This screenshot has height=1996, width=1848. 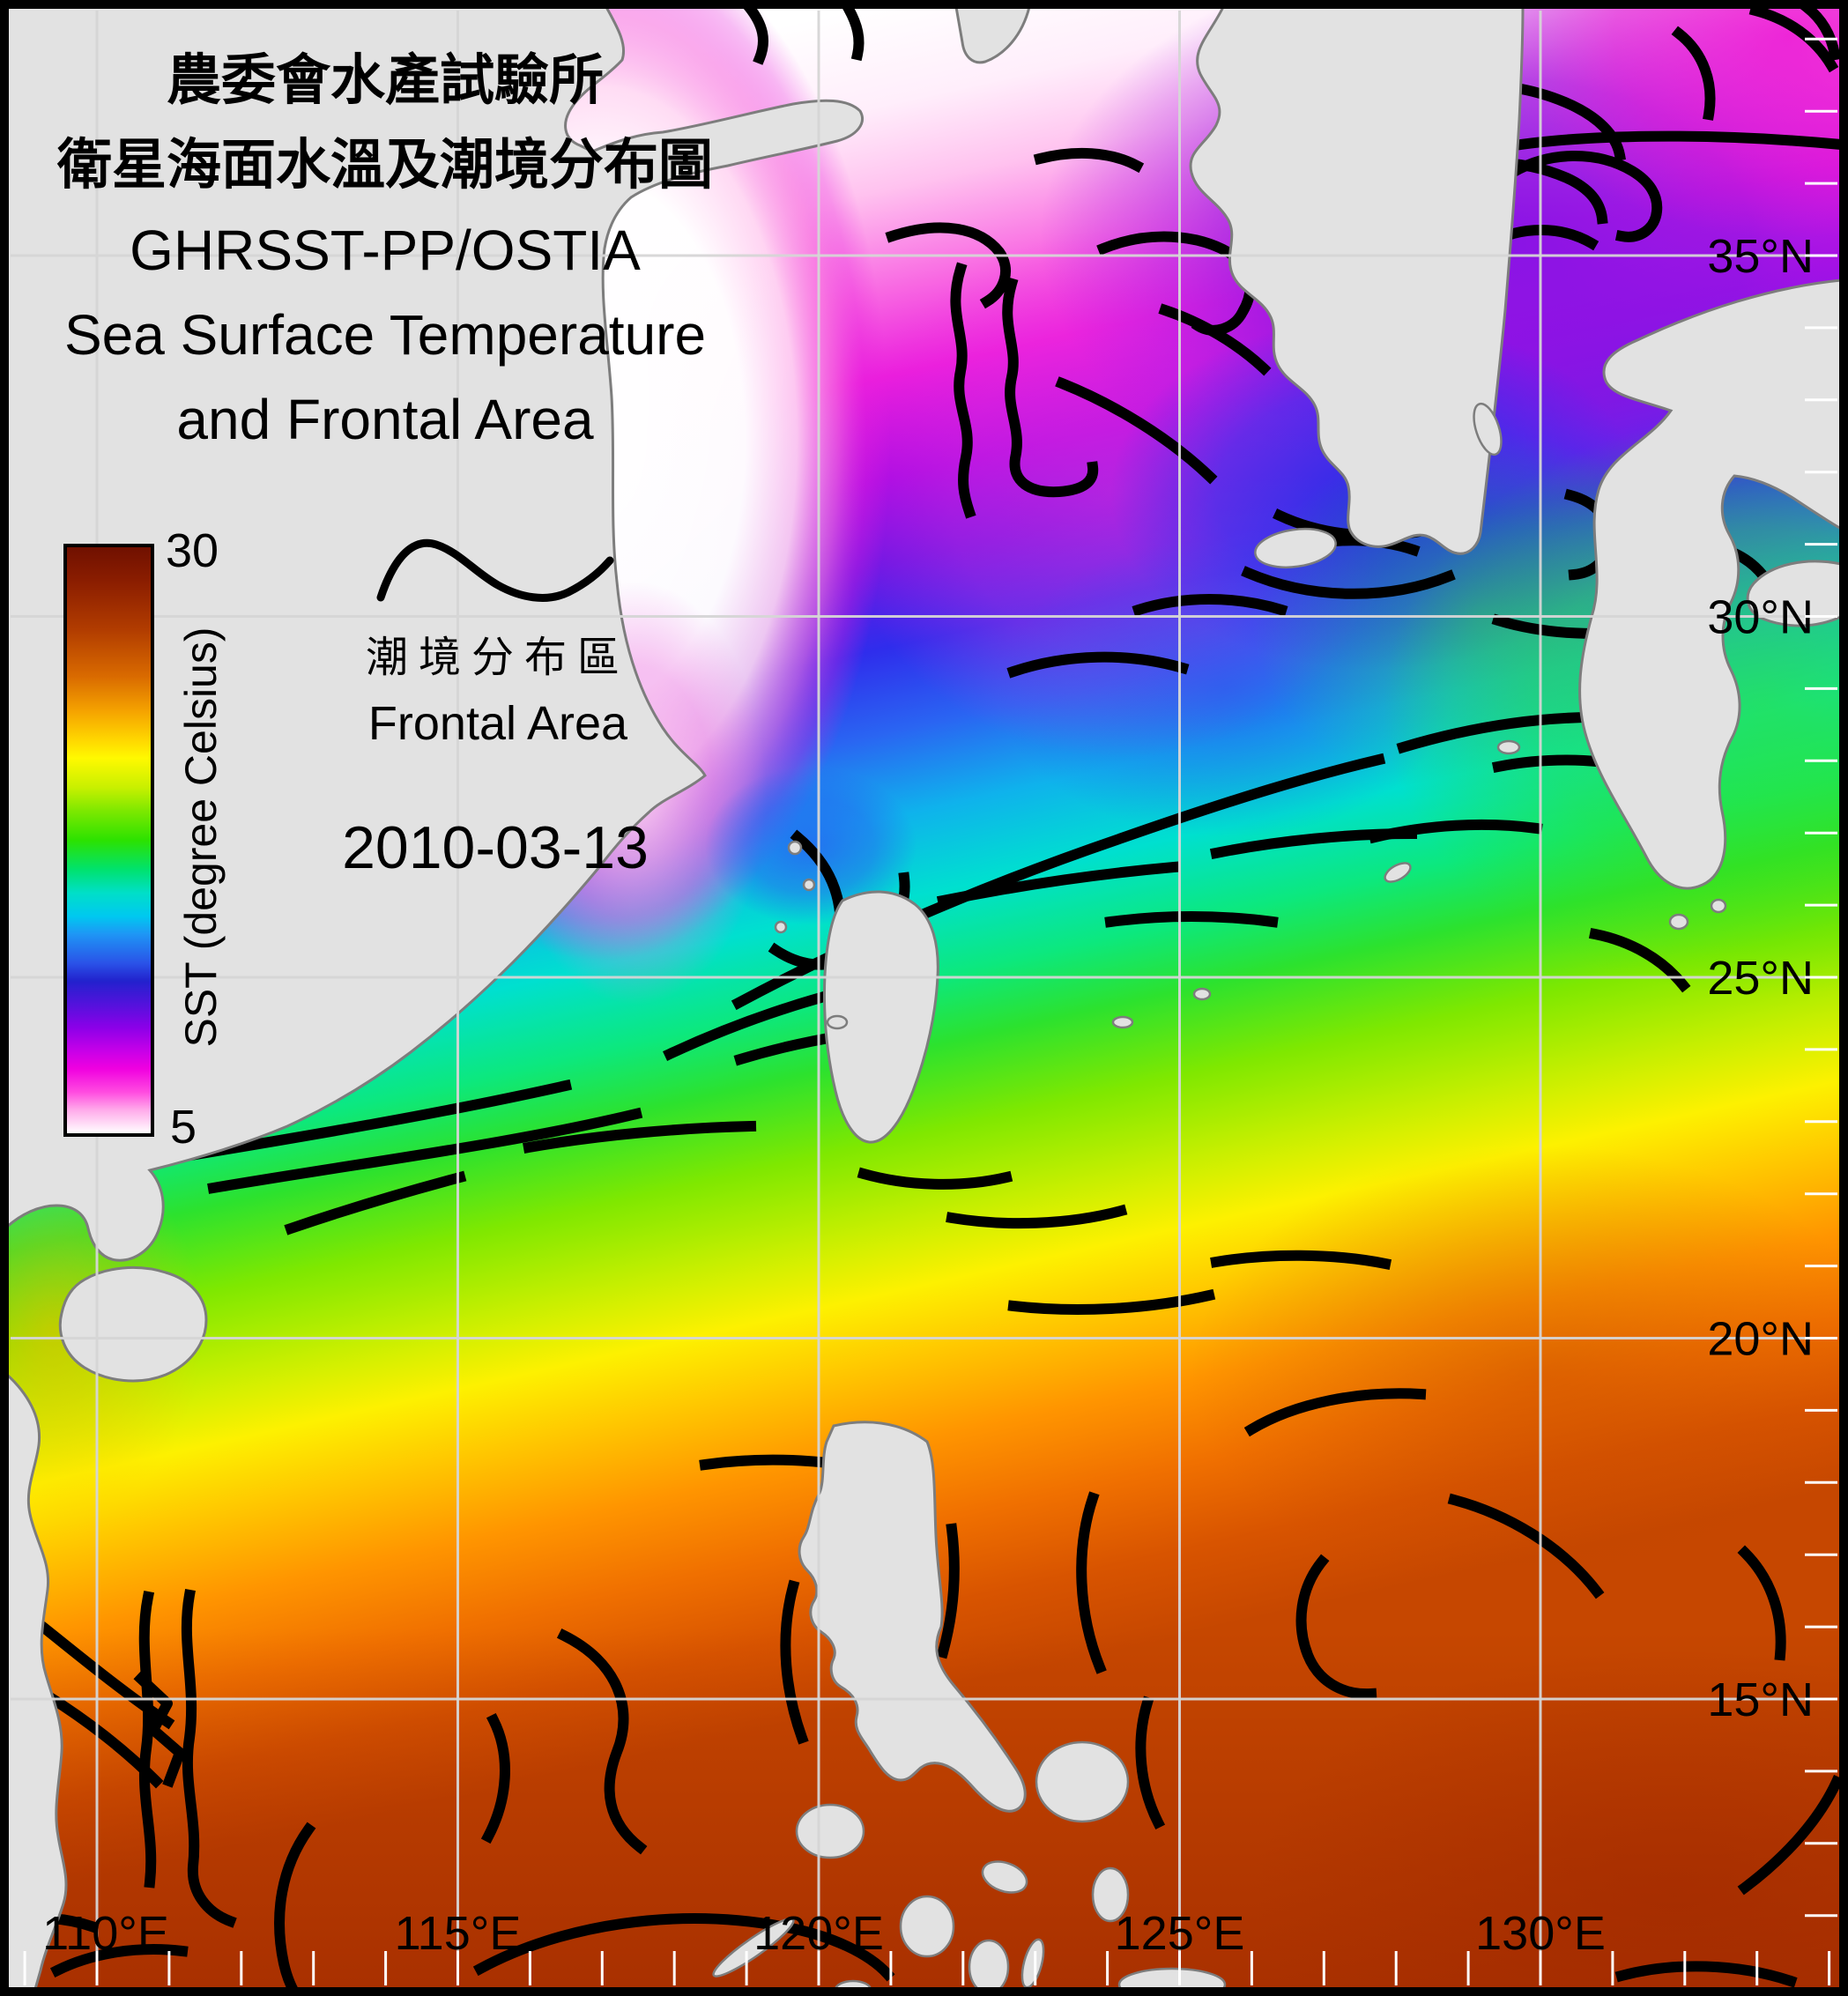 I want to click on lat-label-15: 15°N, so click(x=1761, y=1699).